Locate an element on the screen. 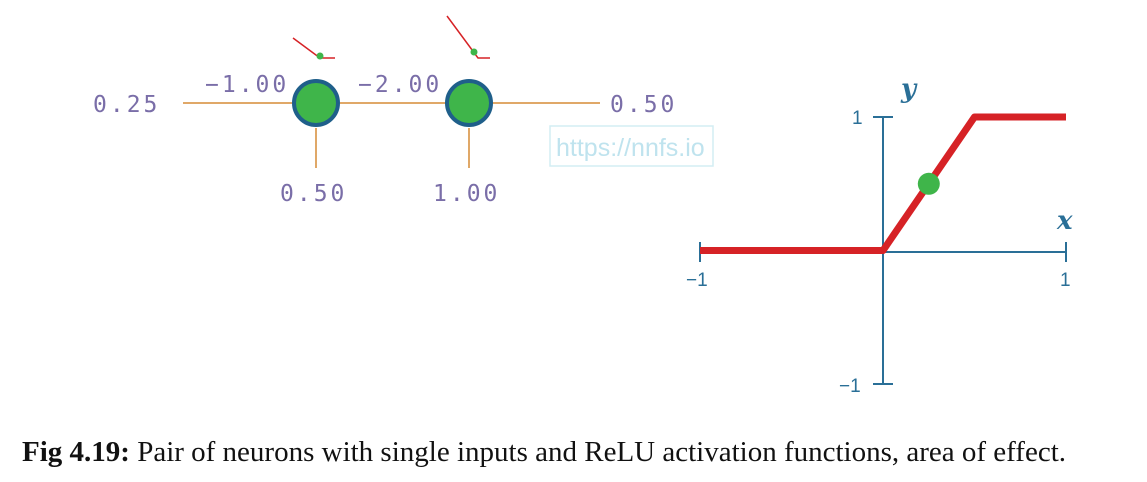 This screenshot has width=1147, height=482. y-tick-label-min: −1 is located at coordinates (850, 386).